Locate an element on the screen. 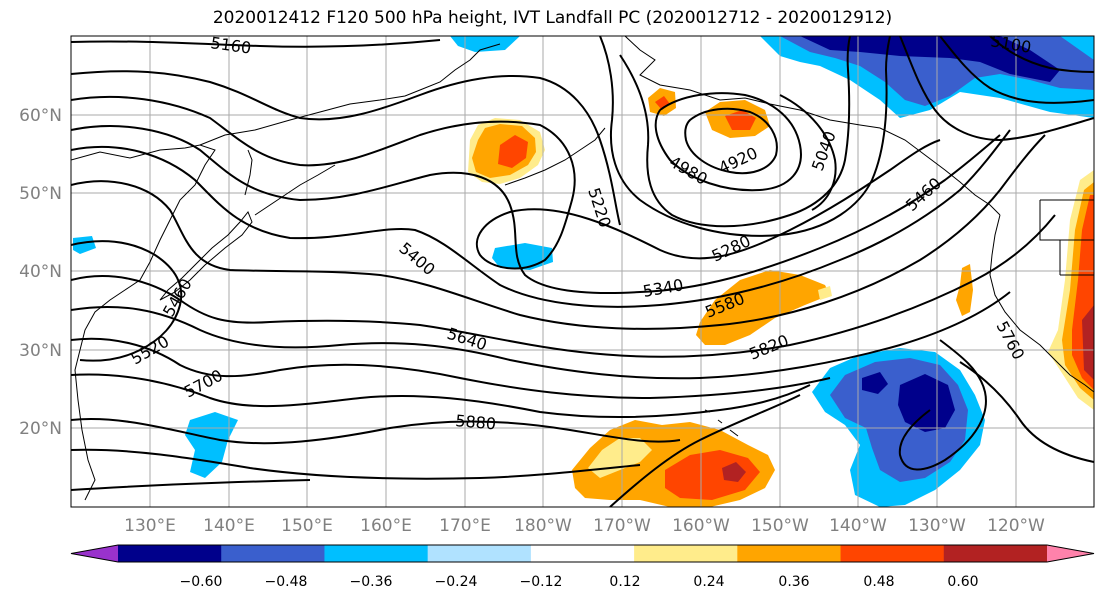 Image resolution: width=1105 pixels, height=601 pixels. negative-region-subtropical-core-small is located at coordinates (875, 383).